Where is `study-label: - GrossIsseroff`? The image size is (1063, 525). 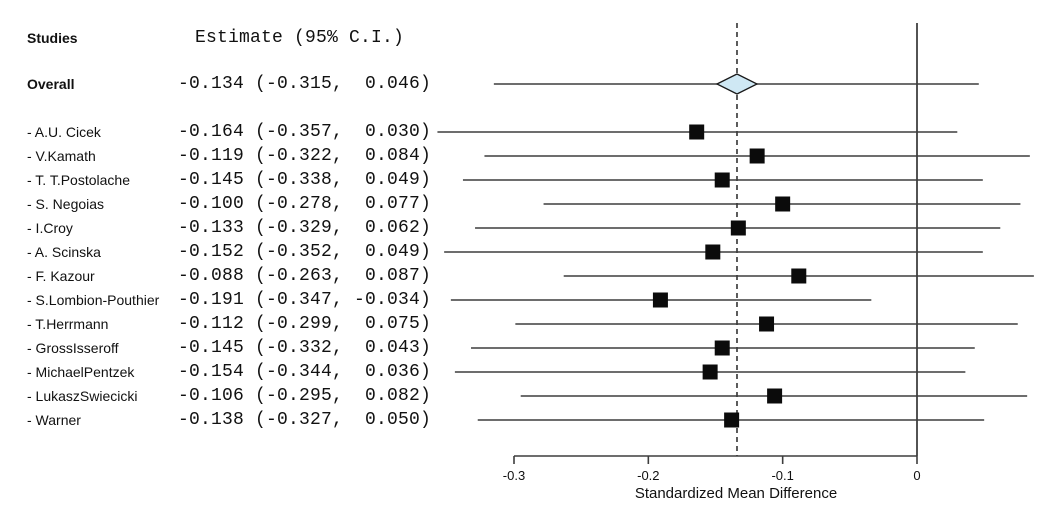 study-label: - GrossIsseroff is located at coordinates (73, 348).